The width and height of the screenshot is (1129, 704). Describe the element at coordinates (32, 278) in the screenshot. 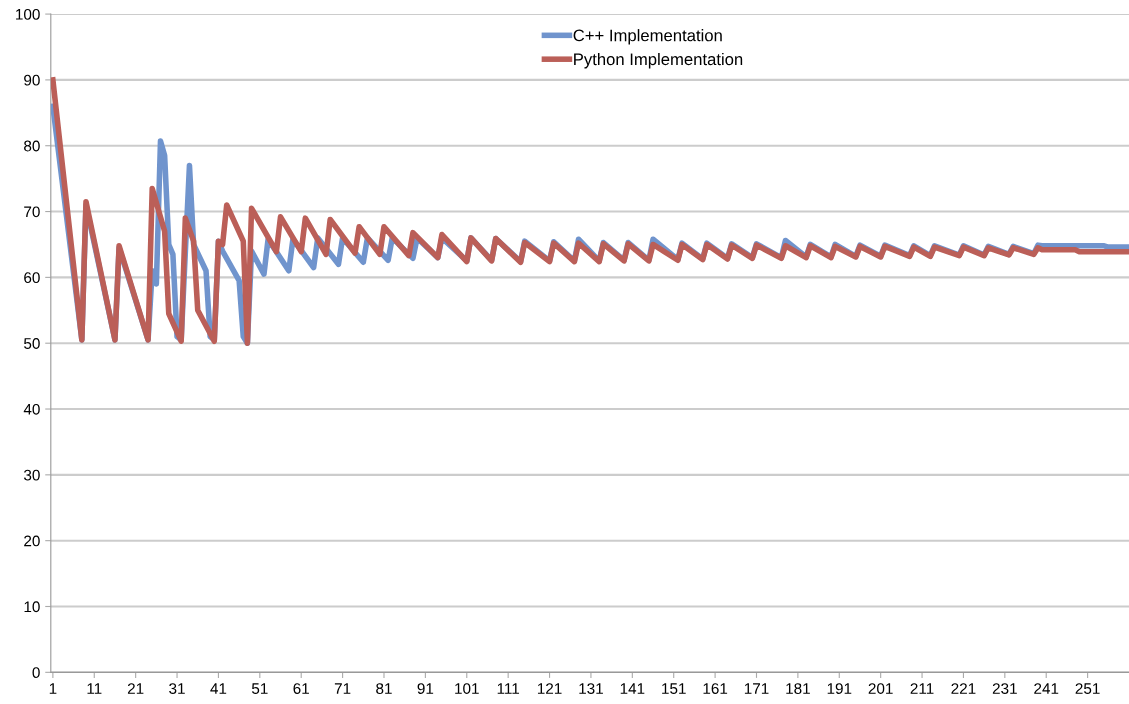

I see `y-tick-label: 60` at that location.